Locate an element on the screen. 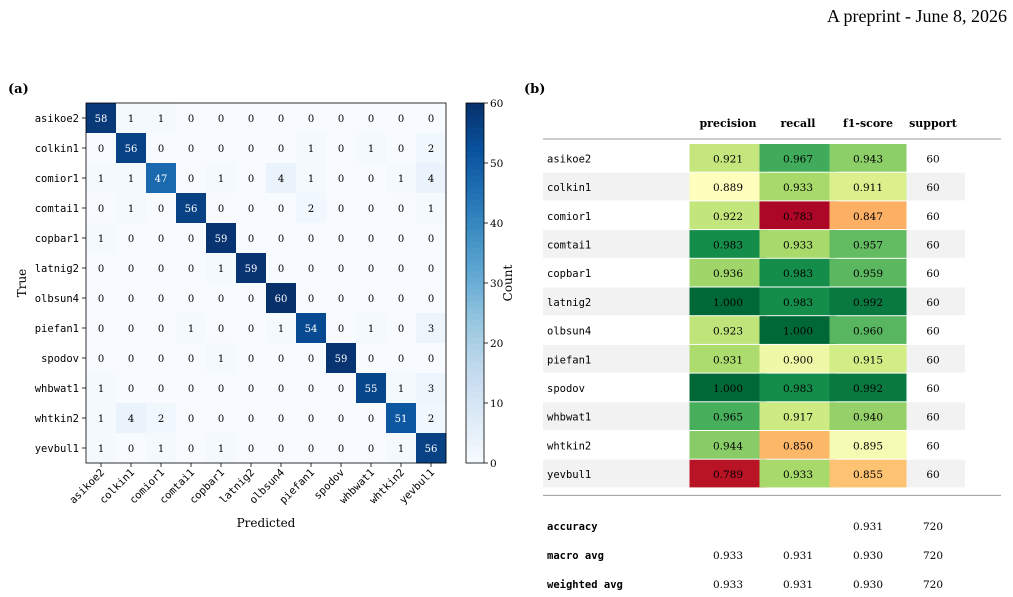 The image size is (1013, 597). cell-value: 3 is located at coordinates (431, 329).